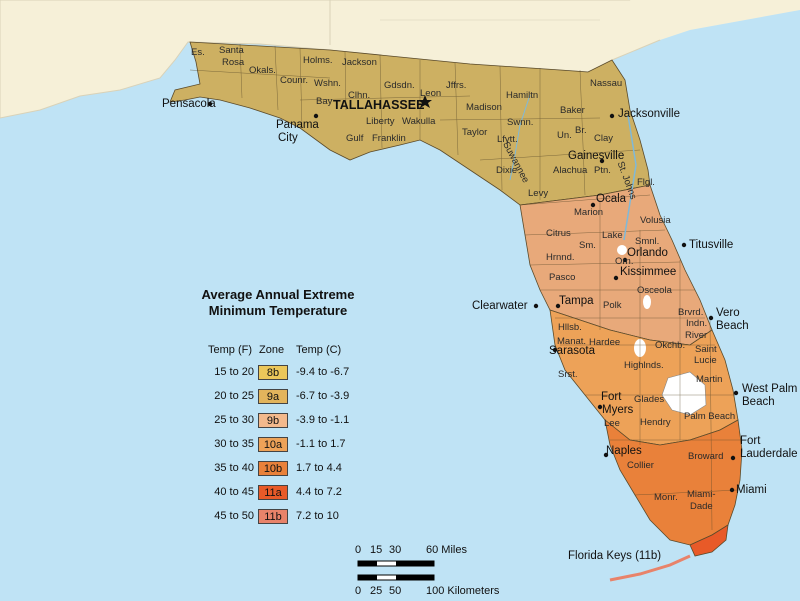  I want to click on county-orn: Orn., so click(624, 261).